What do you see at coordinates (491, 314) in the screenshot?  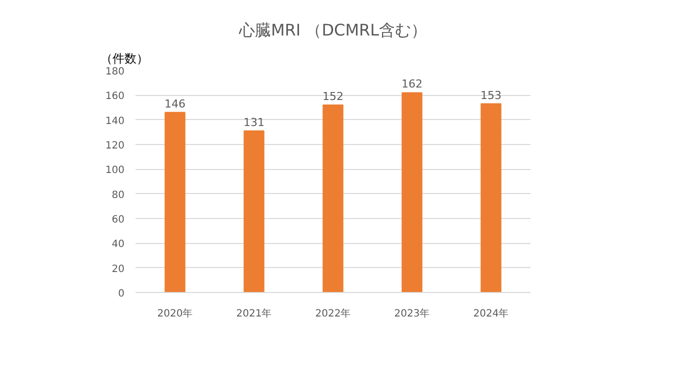 I see `x-tick-label: 2024年` at bounding box center [491, 314].